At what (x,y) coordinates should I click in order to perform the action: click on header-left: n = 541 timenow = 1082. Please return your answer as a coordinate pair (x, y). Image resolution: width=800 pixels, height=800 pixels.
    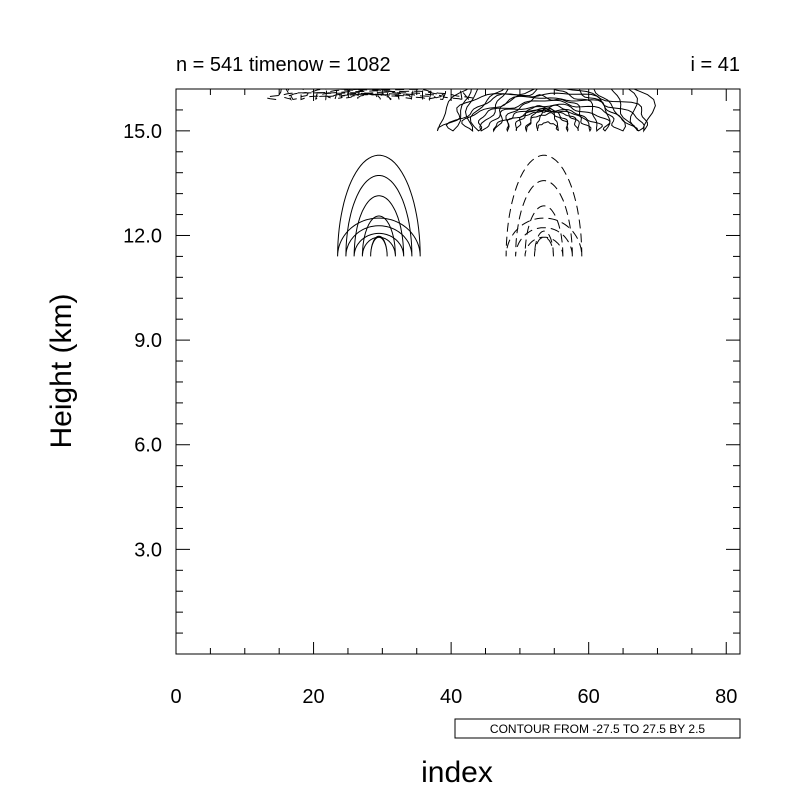
    Looking at the image, I should click on (283, 65).